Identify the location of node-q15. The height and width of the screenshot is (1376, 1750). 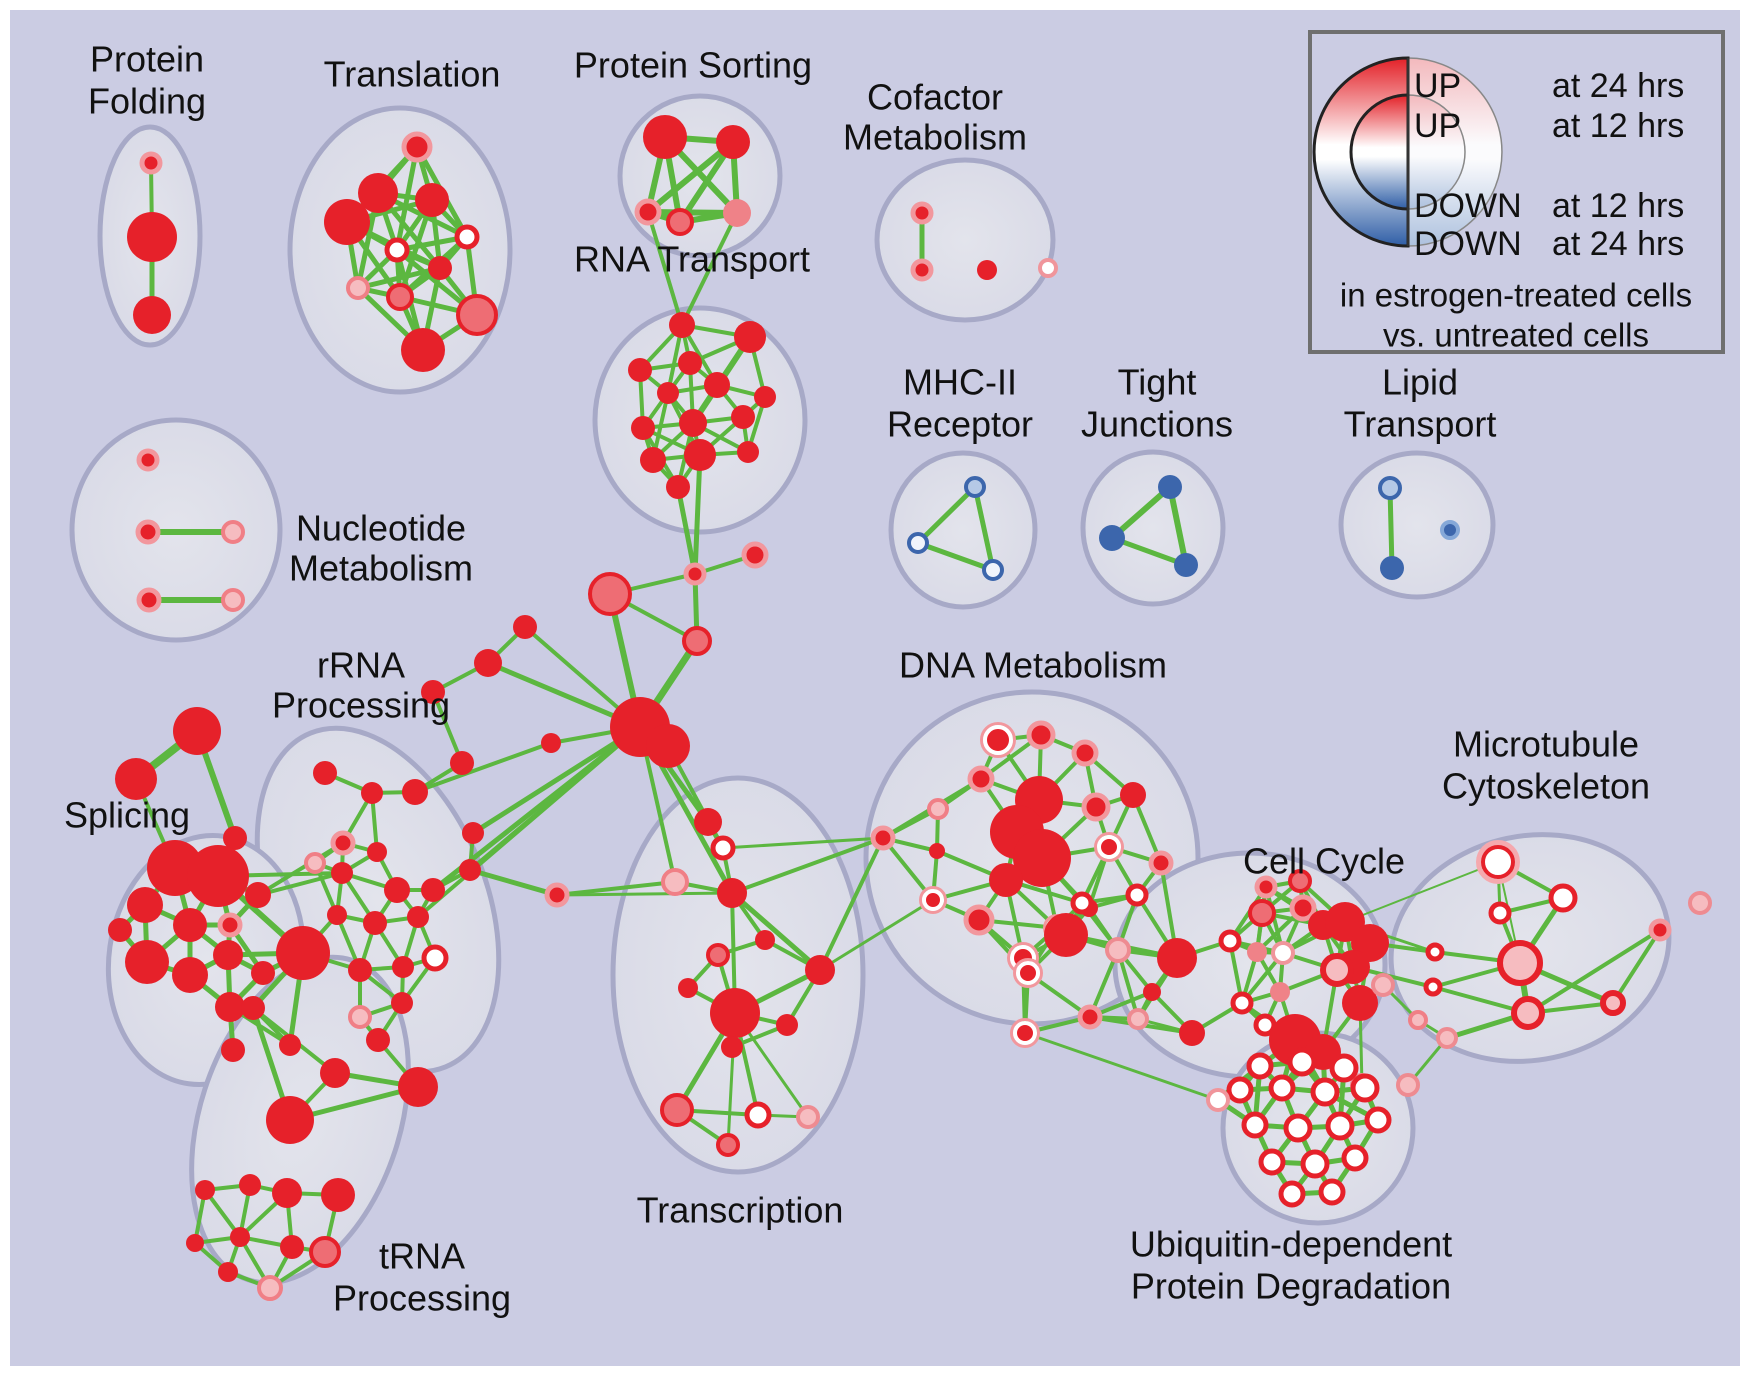
(1266, 887).